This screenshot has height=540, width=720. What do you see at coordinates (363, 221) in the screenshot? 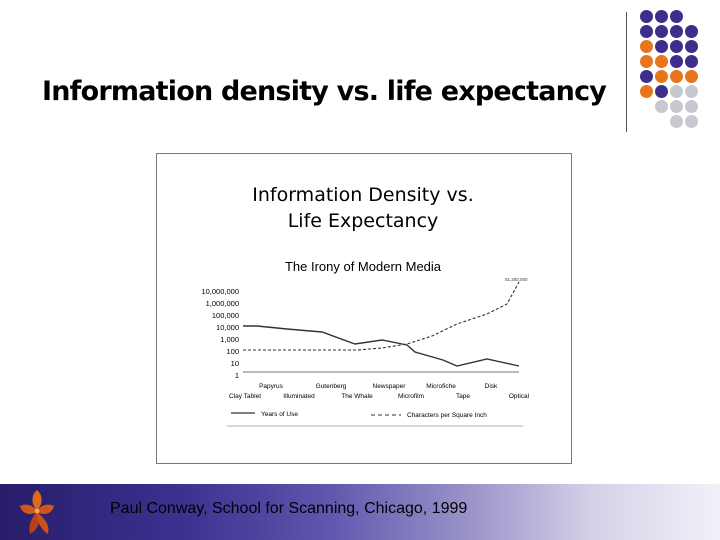
I see `figure-title-line-2: Life Expectancy` at bounding box center [363, 221].